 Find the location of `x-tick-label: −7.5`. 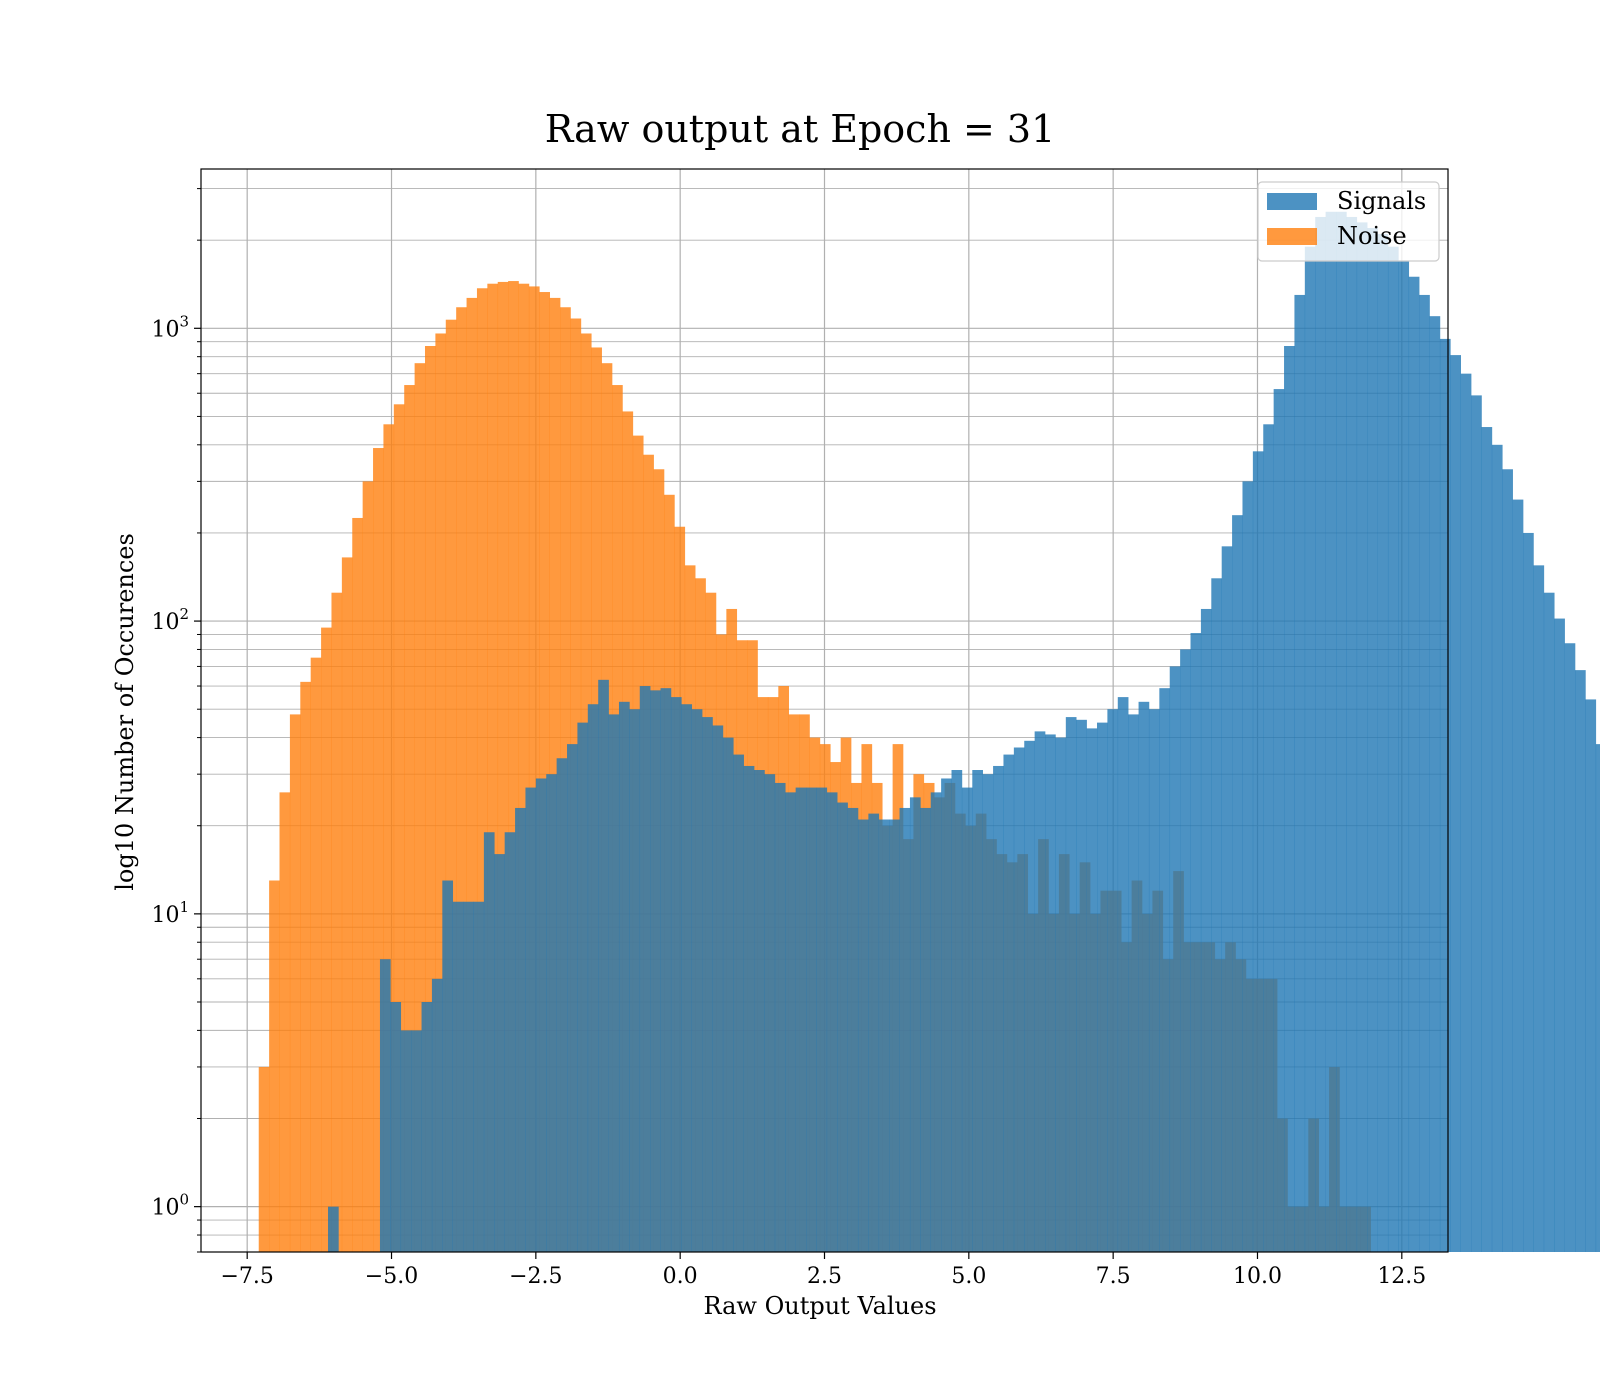

x-tick-label: −7.5 is located at coordinates (246, 1276).